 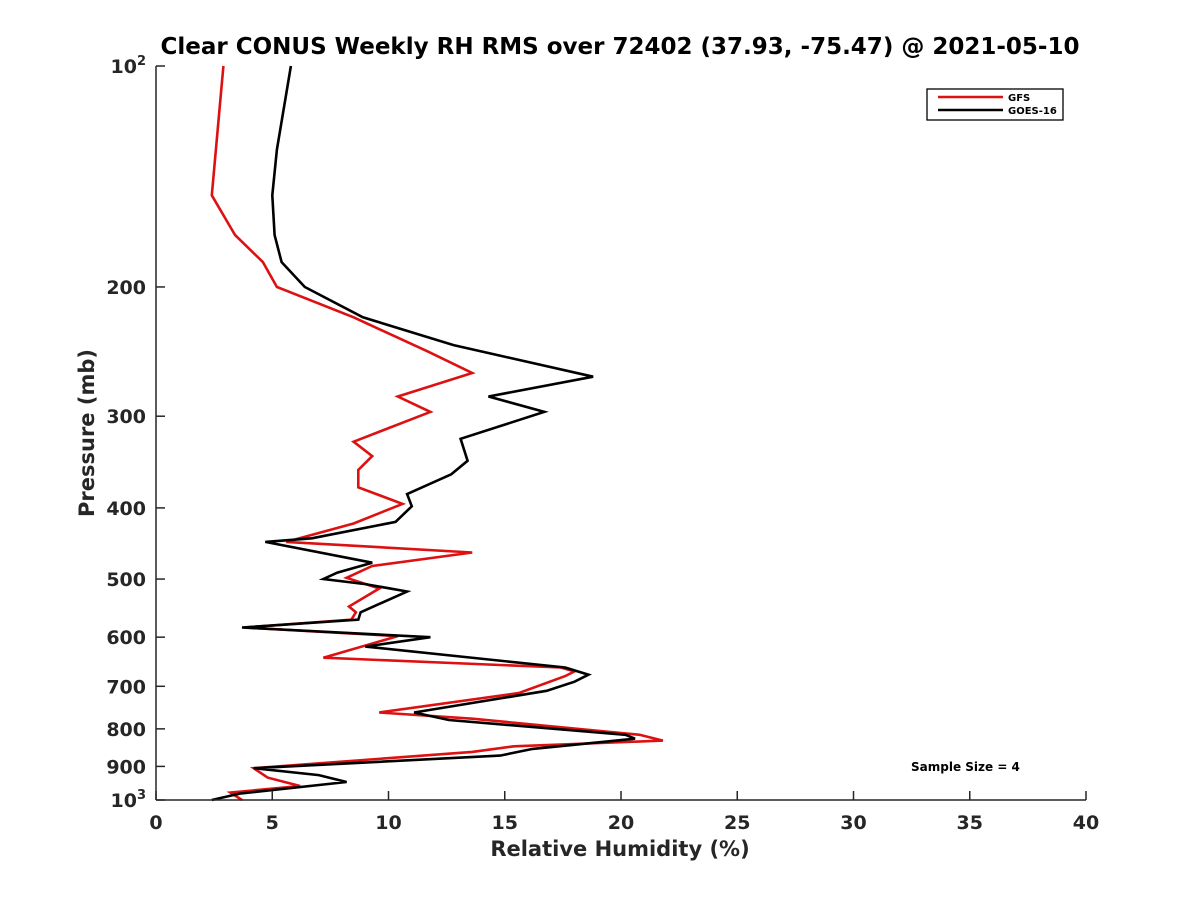 What do you see at coordinates (87, 433) in the screenshot?
I see `y-axis-label: Pressure (mb)` at bounding box center [87, 433].